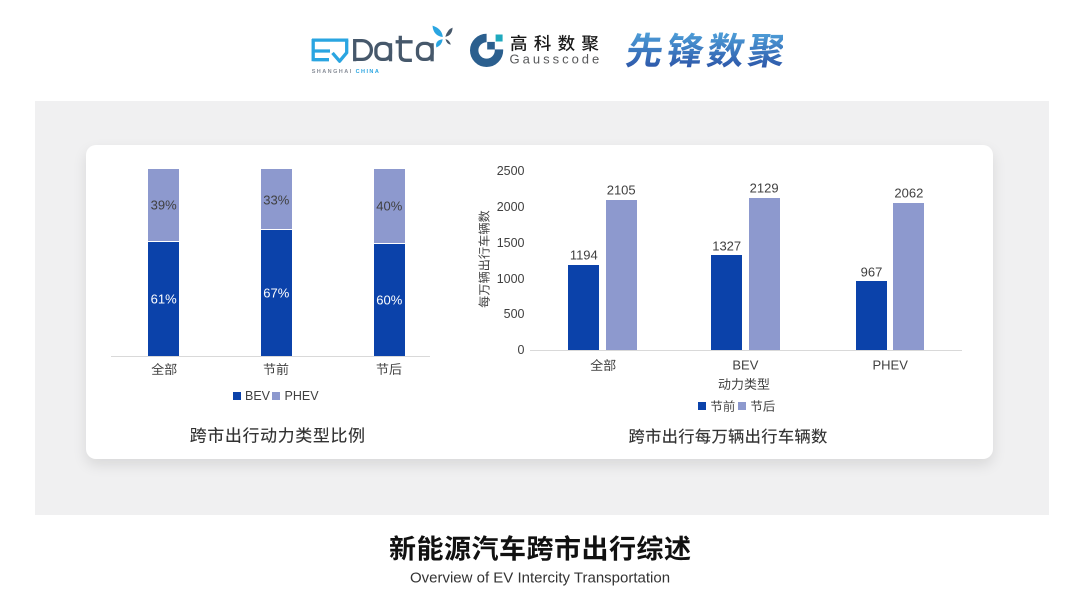  I want to click on svg-text: SHANGHAI CHINA, so click(346, 72).